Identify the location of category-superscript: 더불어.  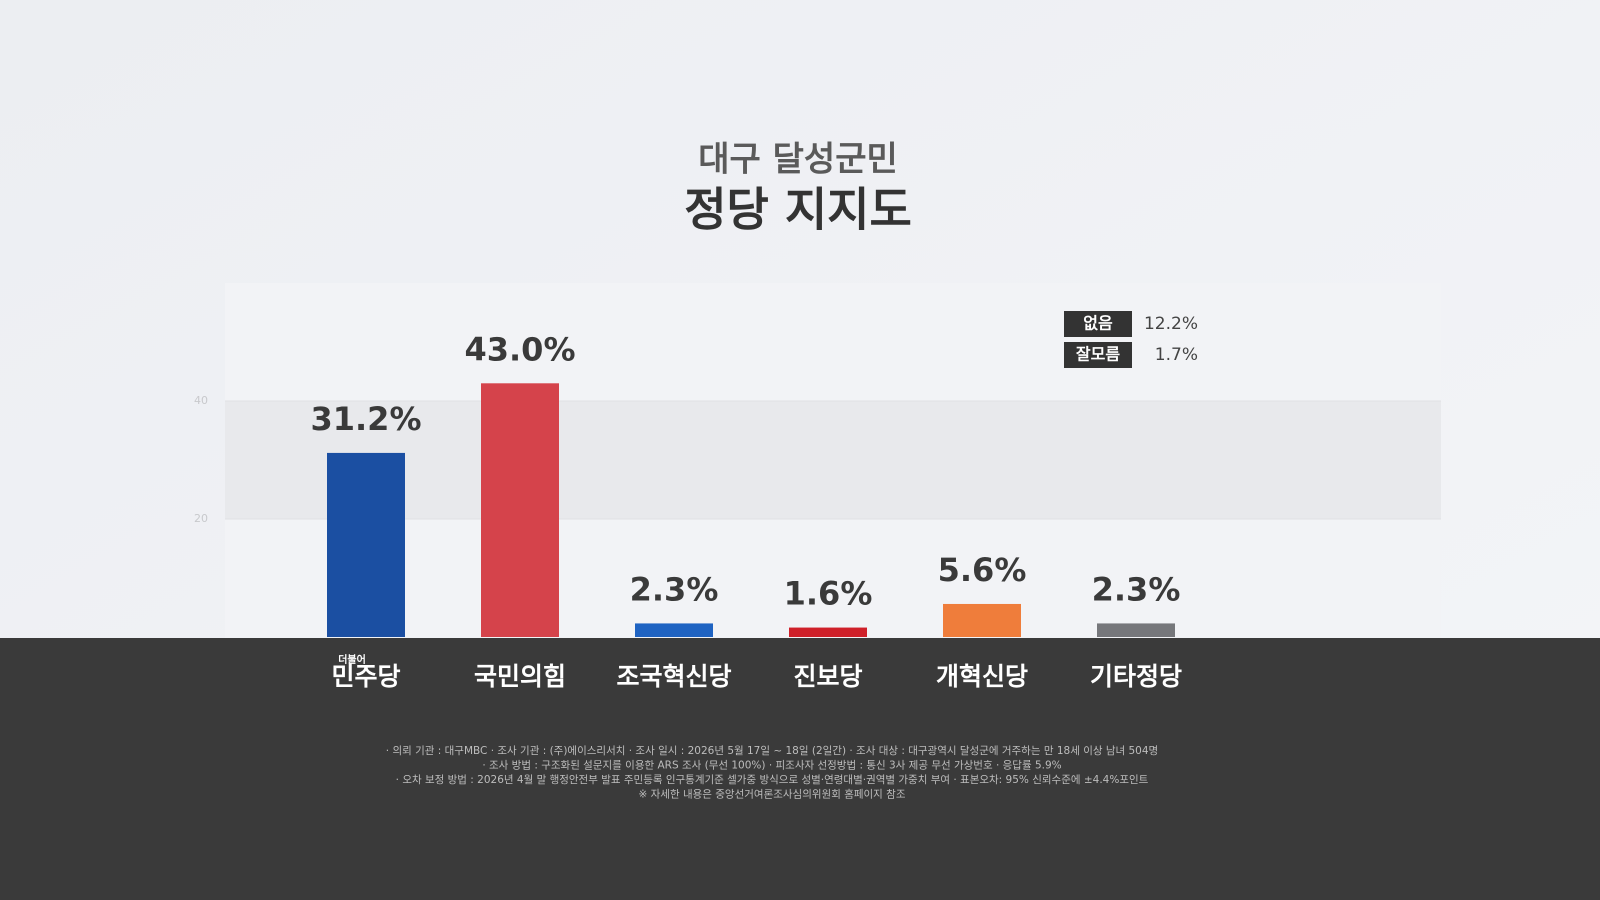
(352, 659).